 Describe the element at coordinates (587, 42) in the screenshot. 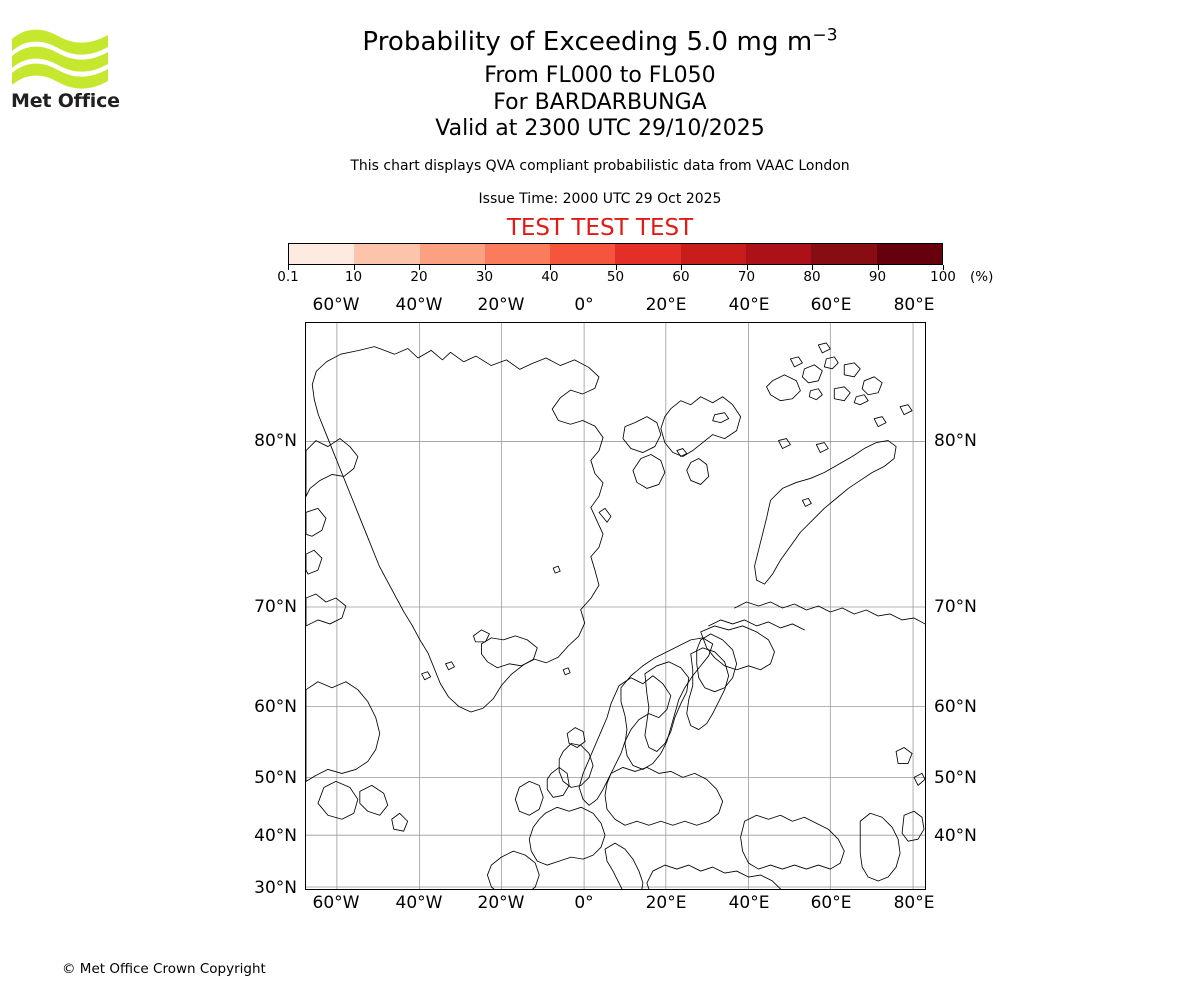

I see `page-title-text: Probability of Exceeding 5.0 mg m` at that location.